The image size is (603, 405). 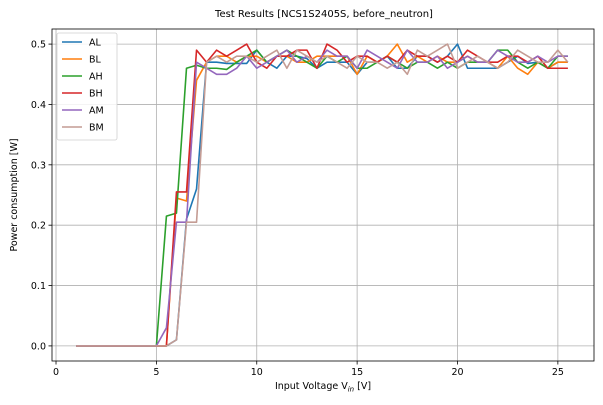 I want to click on y-tick-label: 0.2, so click(x=38, y=226).